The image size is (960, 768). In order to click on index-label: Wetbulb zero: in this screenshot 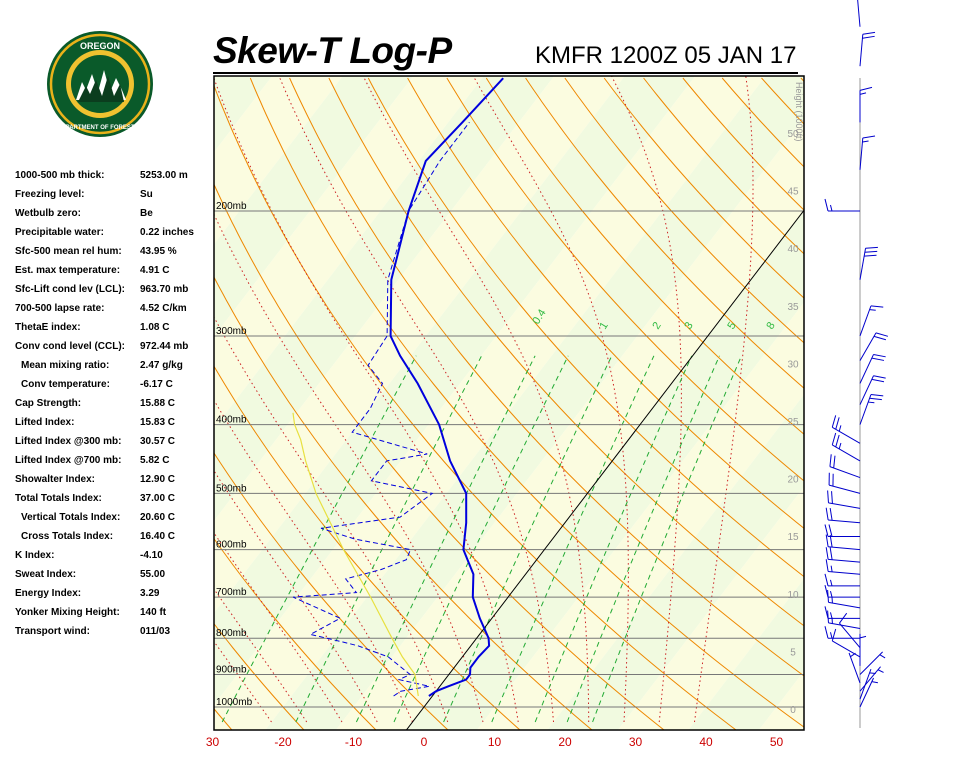, I will do `click(48, 213)`.